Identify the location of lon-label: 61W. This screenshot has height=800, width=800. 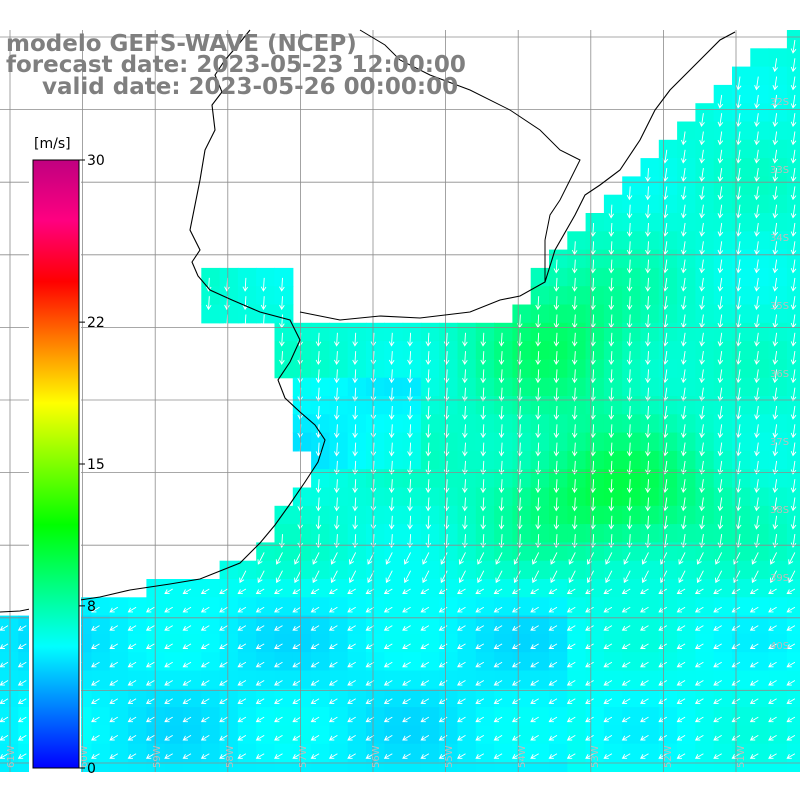
(11, 756).